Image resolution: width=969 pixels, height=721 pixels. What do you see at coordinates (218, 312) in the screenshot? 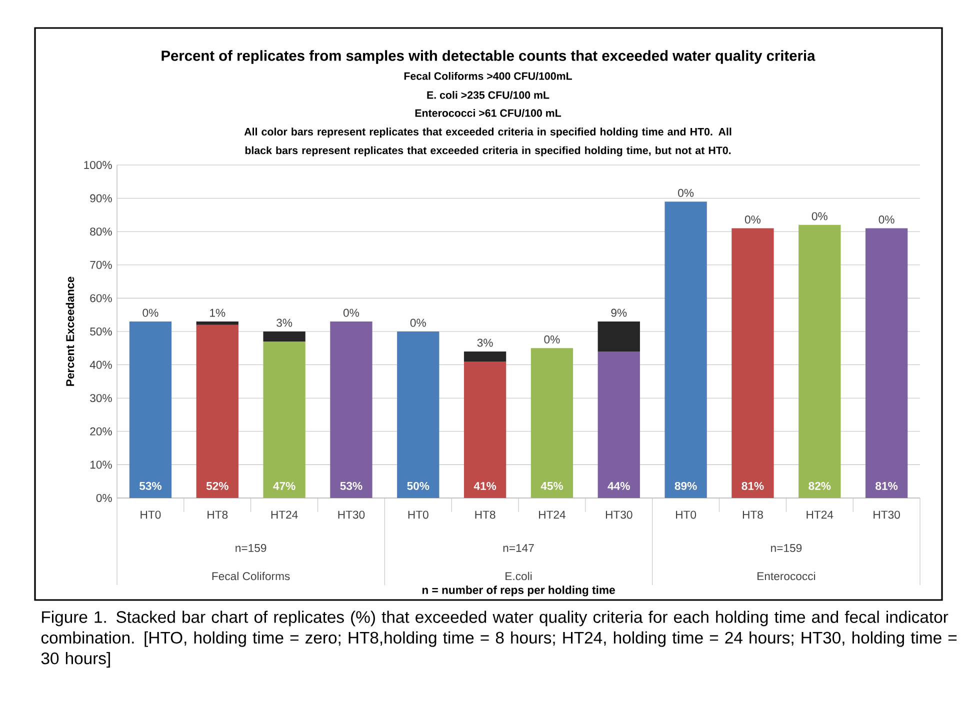
I see `data-label: 1%` at bounding box center [218, 312].